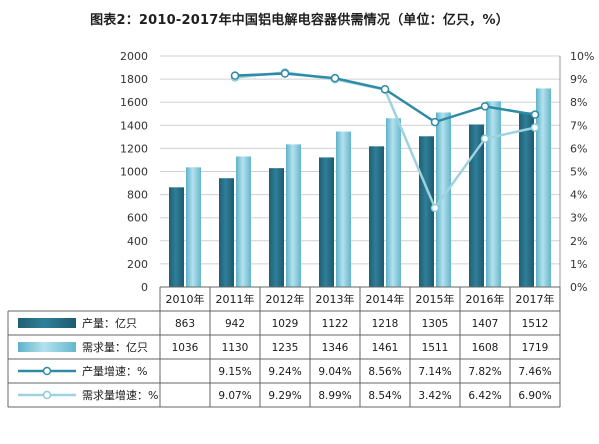 The width and height of the screenshot is (599, 444). What do you see at coordinates (134, 56) in the screenshot?
I see `y-left-tick-label: 2000` at bounding box center [134, 56].